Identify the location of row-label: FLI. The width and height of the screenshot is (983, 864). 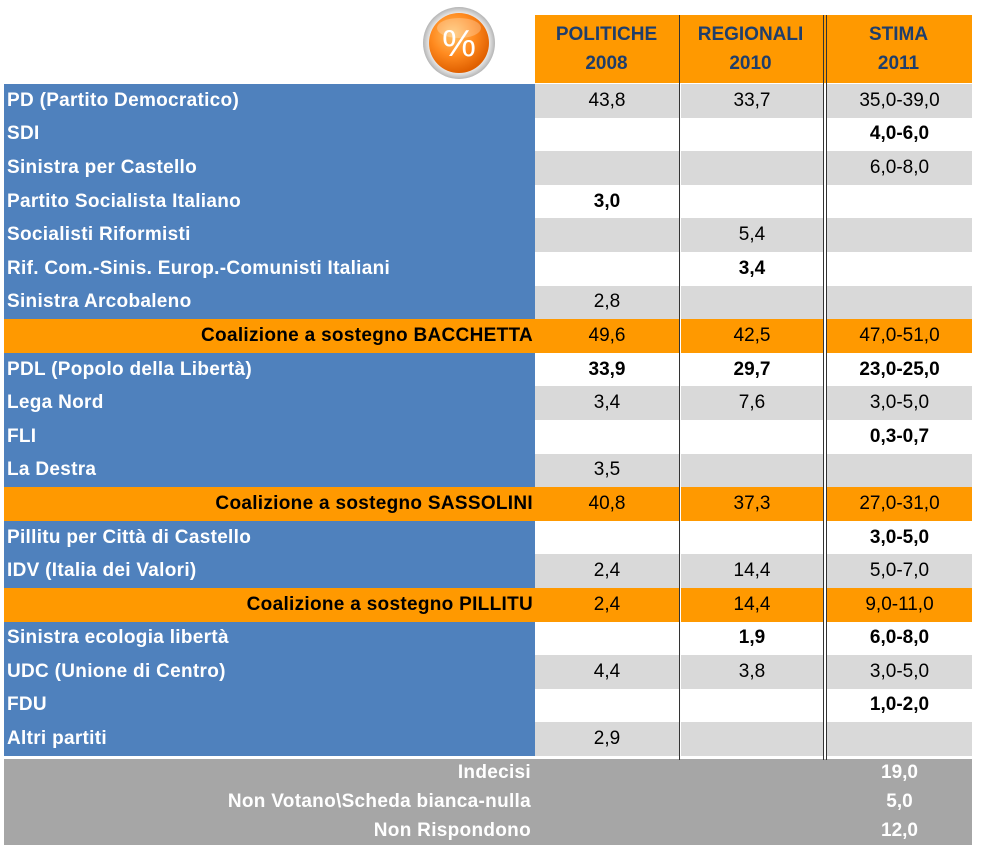
(269, 436).